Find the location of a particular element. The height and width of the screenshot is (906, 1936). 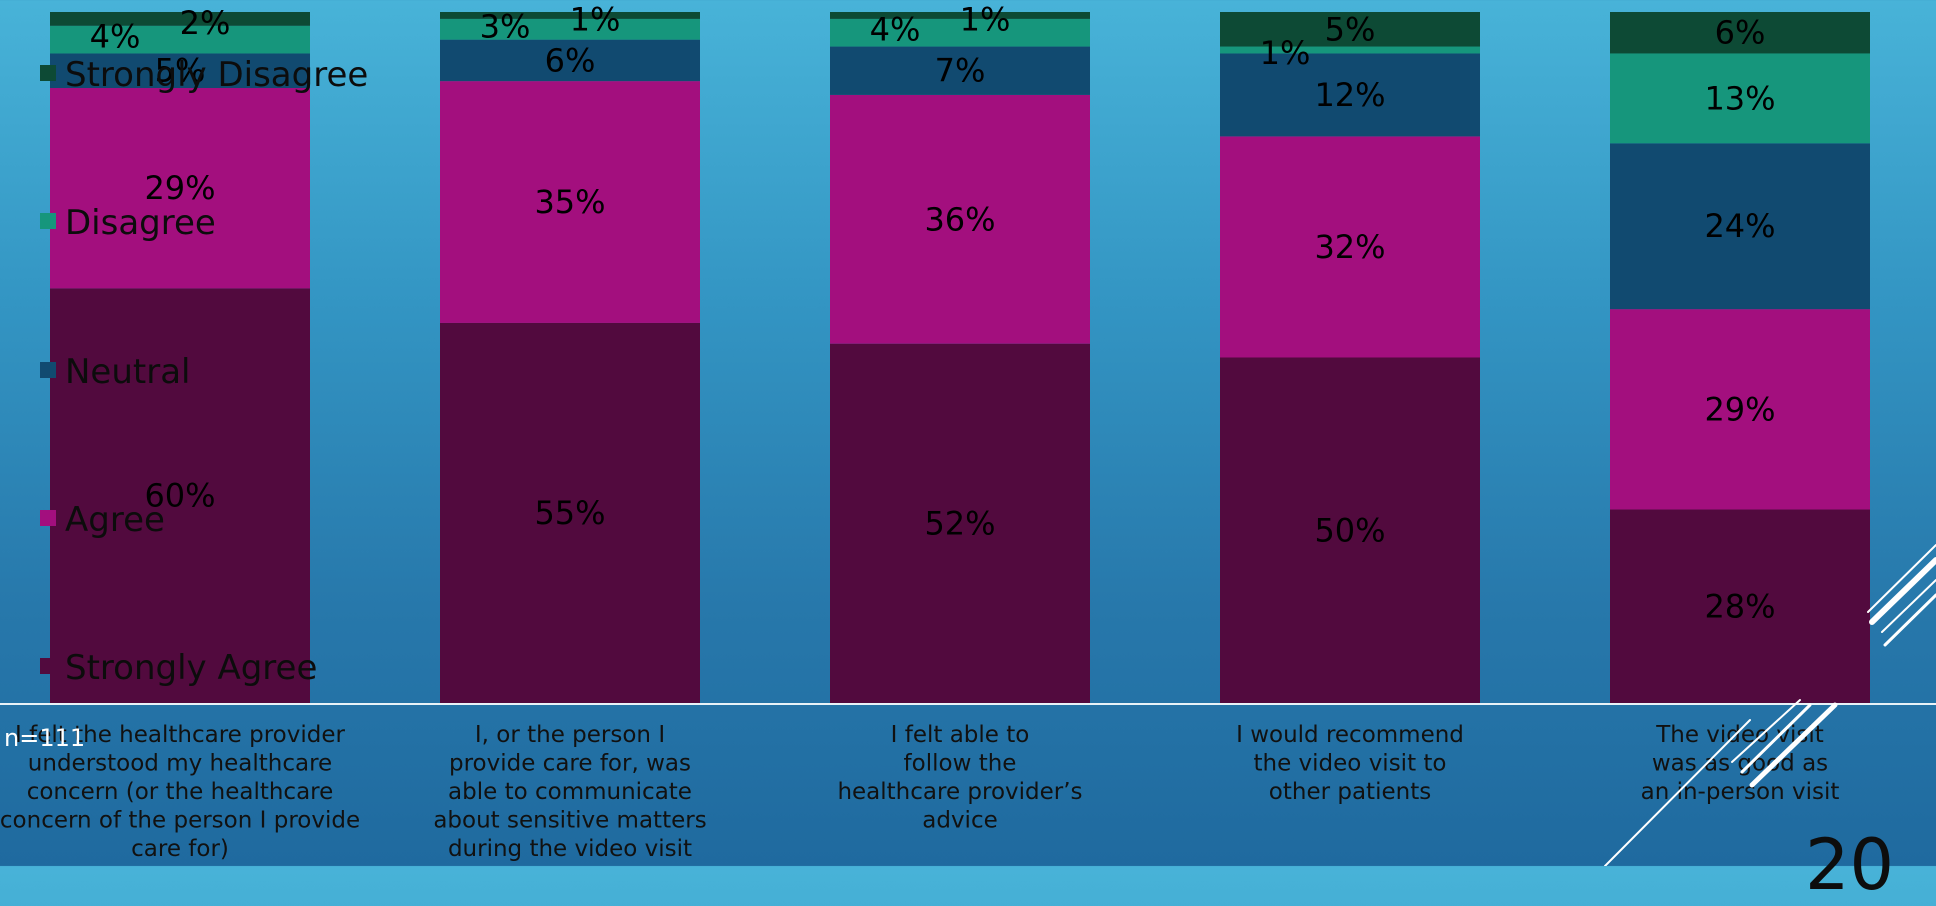

data-label: 55% is located at coordinates (569, 513).